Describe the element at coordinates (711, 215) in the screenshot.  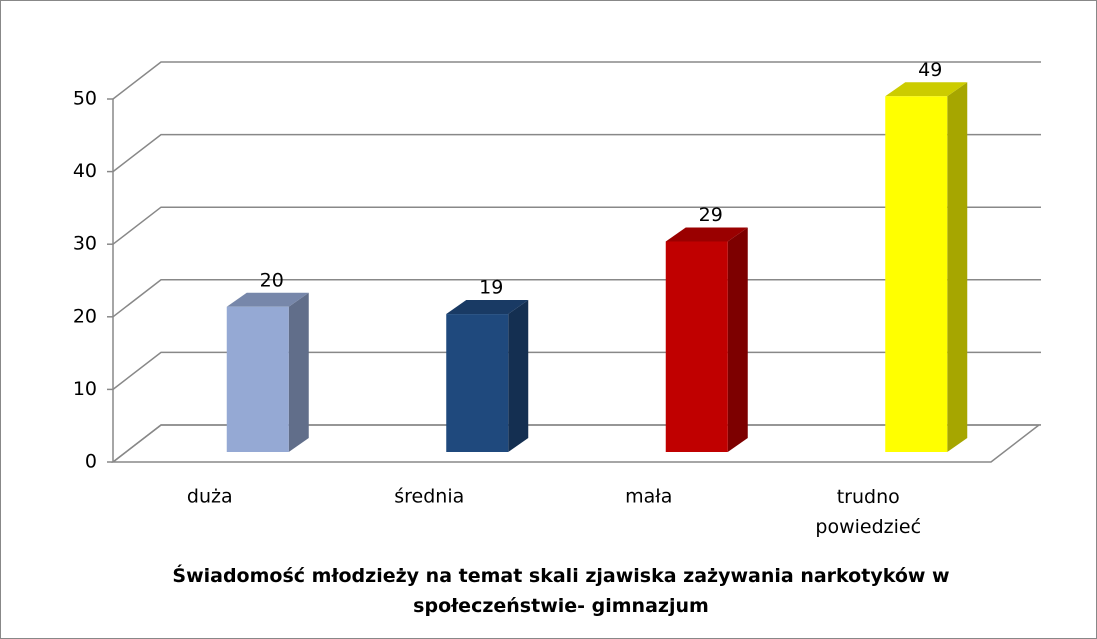
I see `value-label: 29` at that location.